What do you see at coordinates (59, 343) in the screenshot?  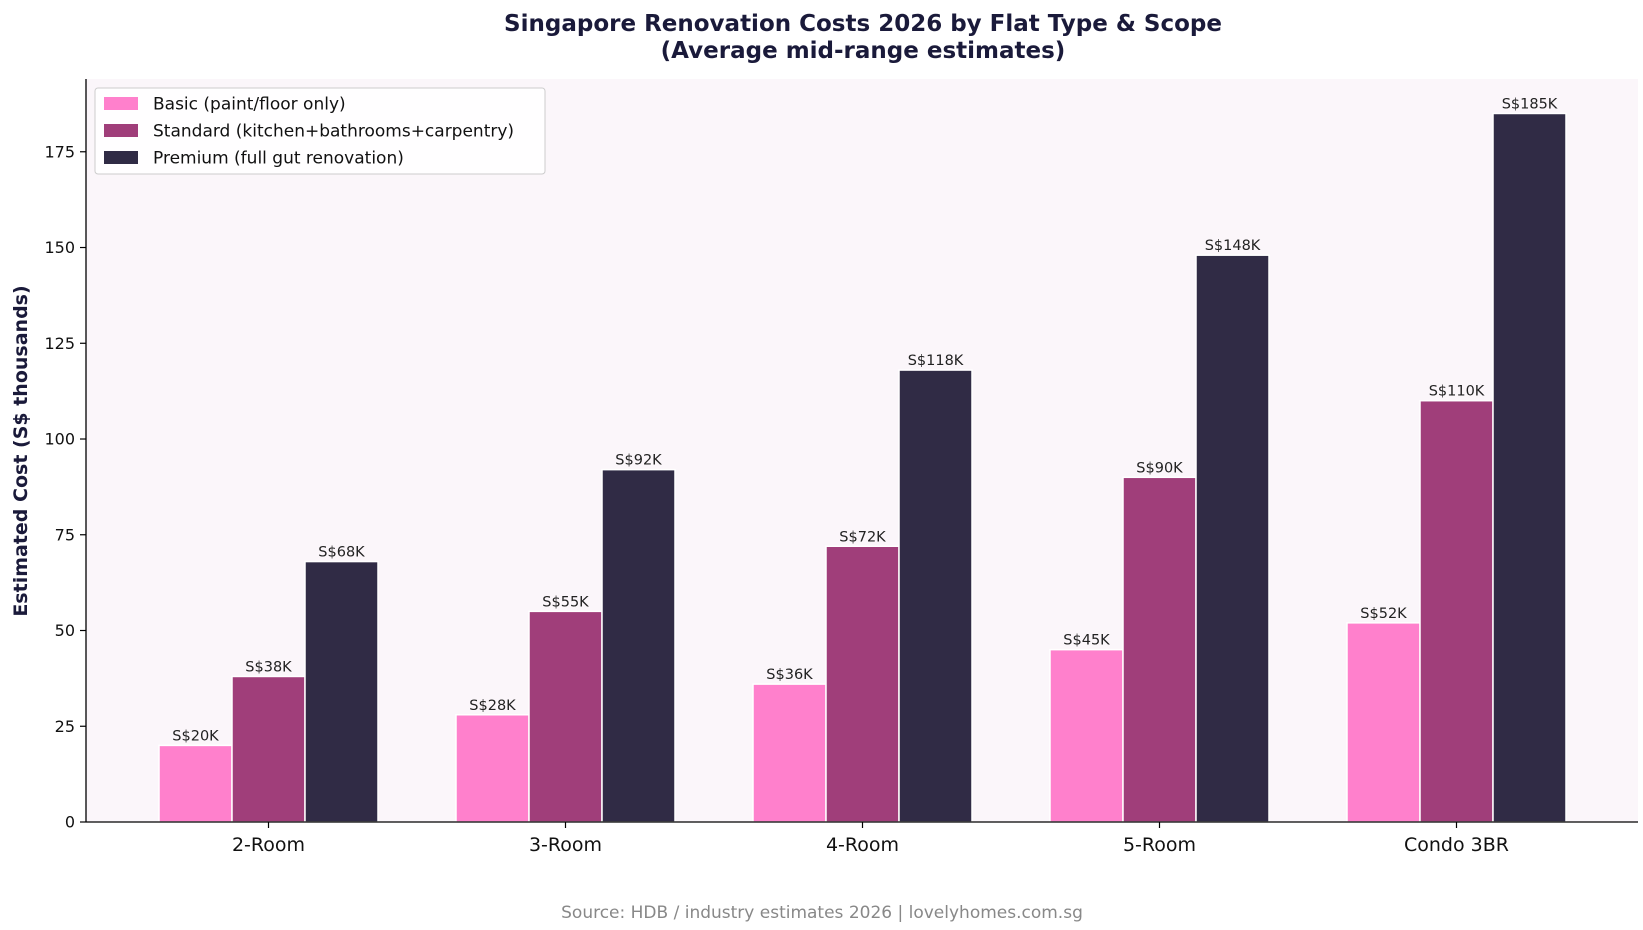 I see `y-tick-label: 125` at bounding box center [59, 343].